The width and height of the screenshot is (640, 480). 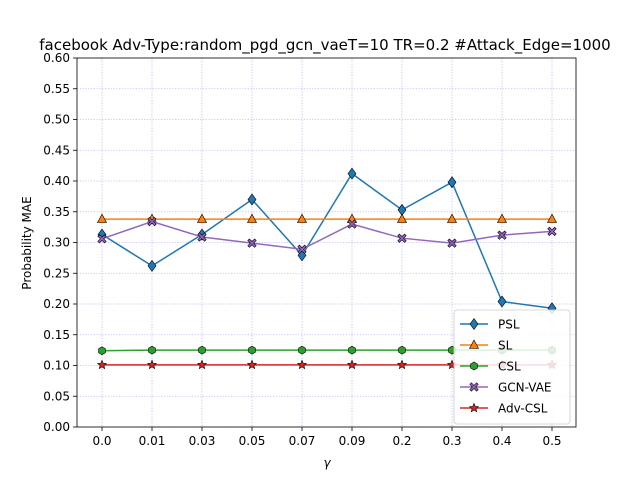 What do you see at coordinates (202, 441) in the screenshot?
I see `x-tick-label: 0.03` at bounding box center [202, 441].